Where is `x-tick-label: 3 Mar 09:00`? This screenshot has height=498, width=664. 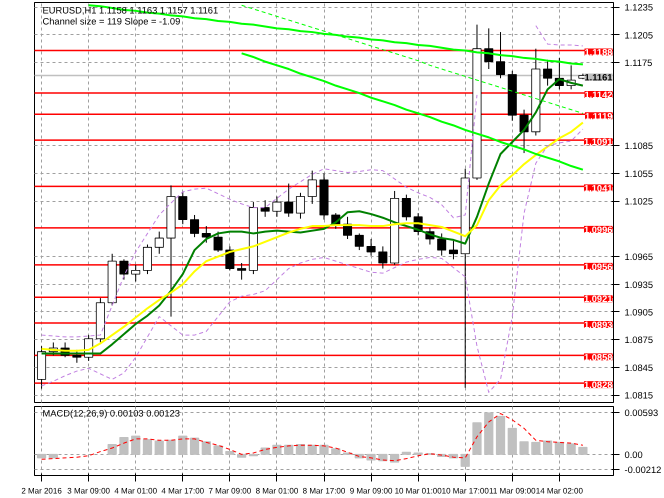
x-tick-label: 3 Mar 09:00 is located at coordinates (89, 491).